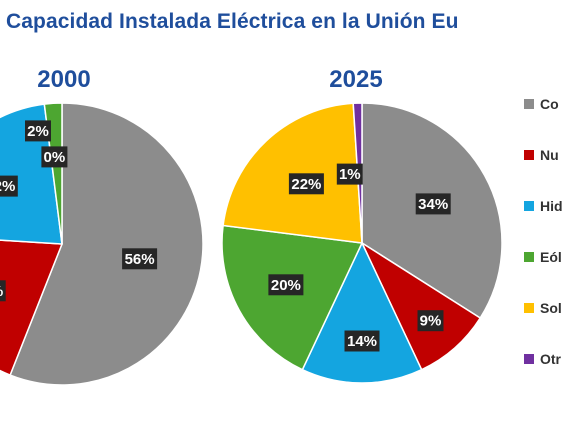 The width and height of the screenshot is (564, 423). I want to click on slice-2000-nu, so click(32, 308).